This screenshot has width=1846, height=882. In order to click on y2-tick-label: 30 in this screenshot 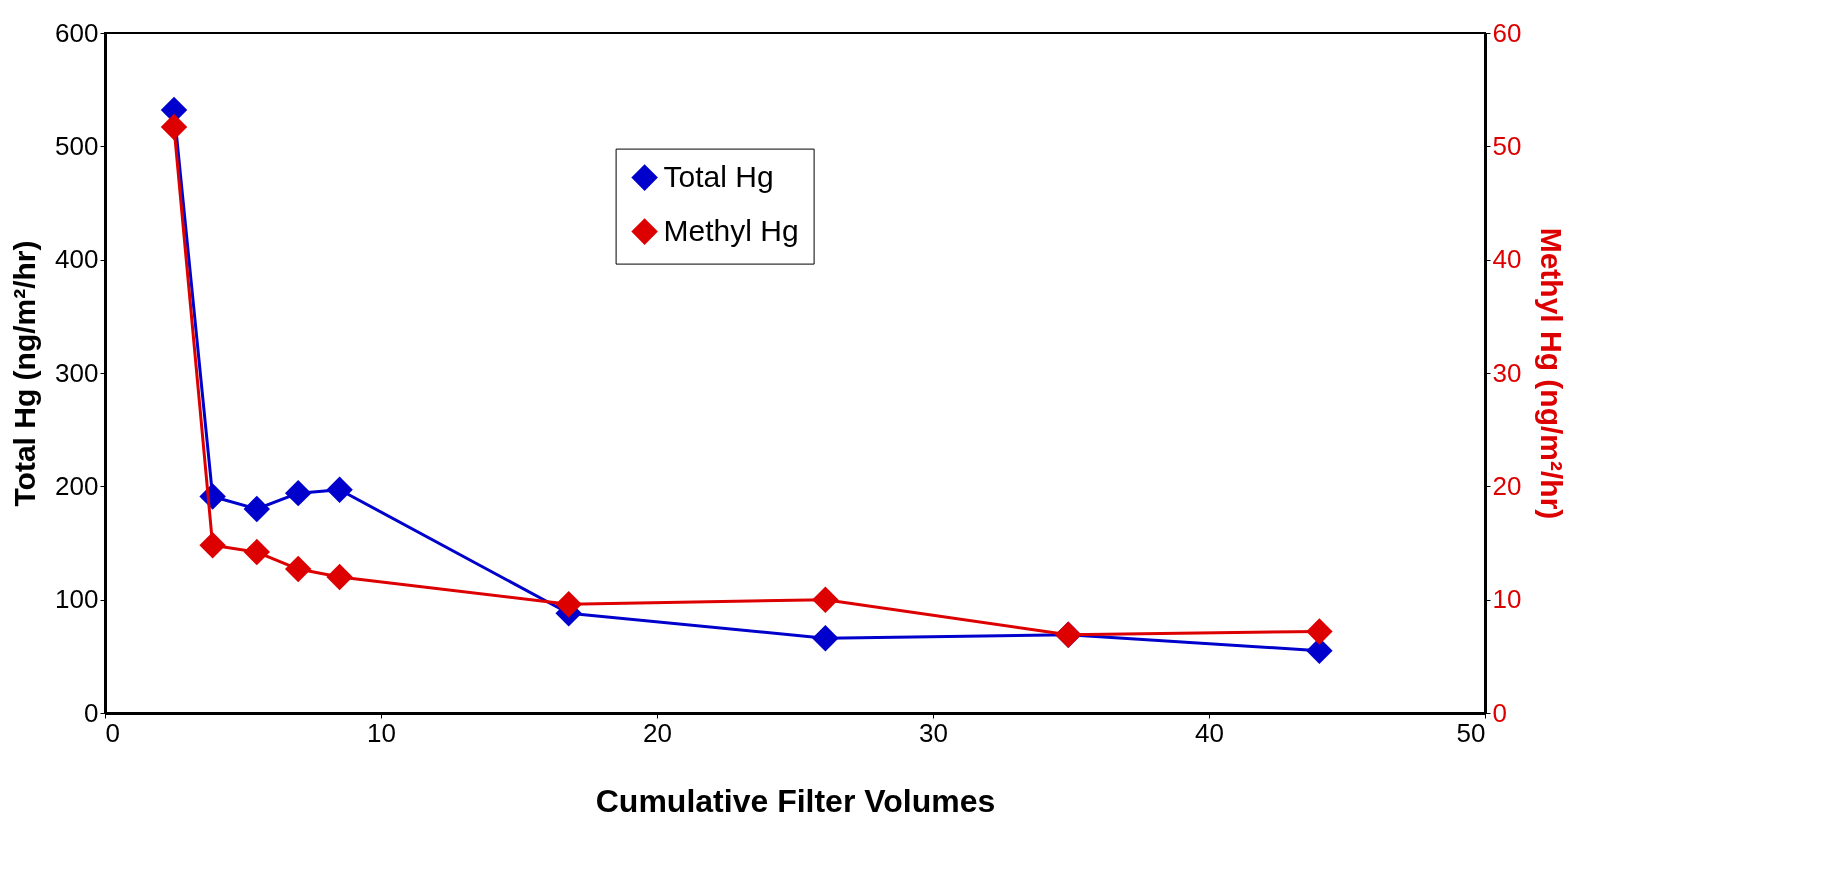, I will do `click(1507, 372)`.